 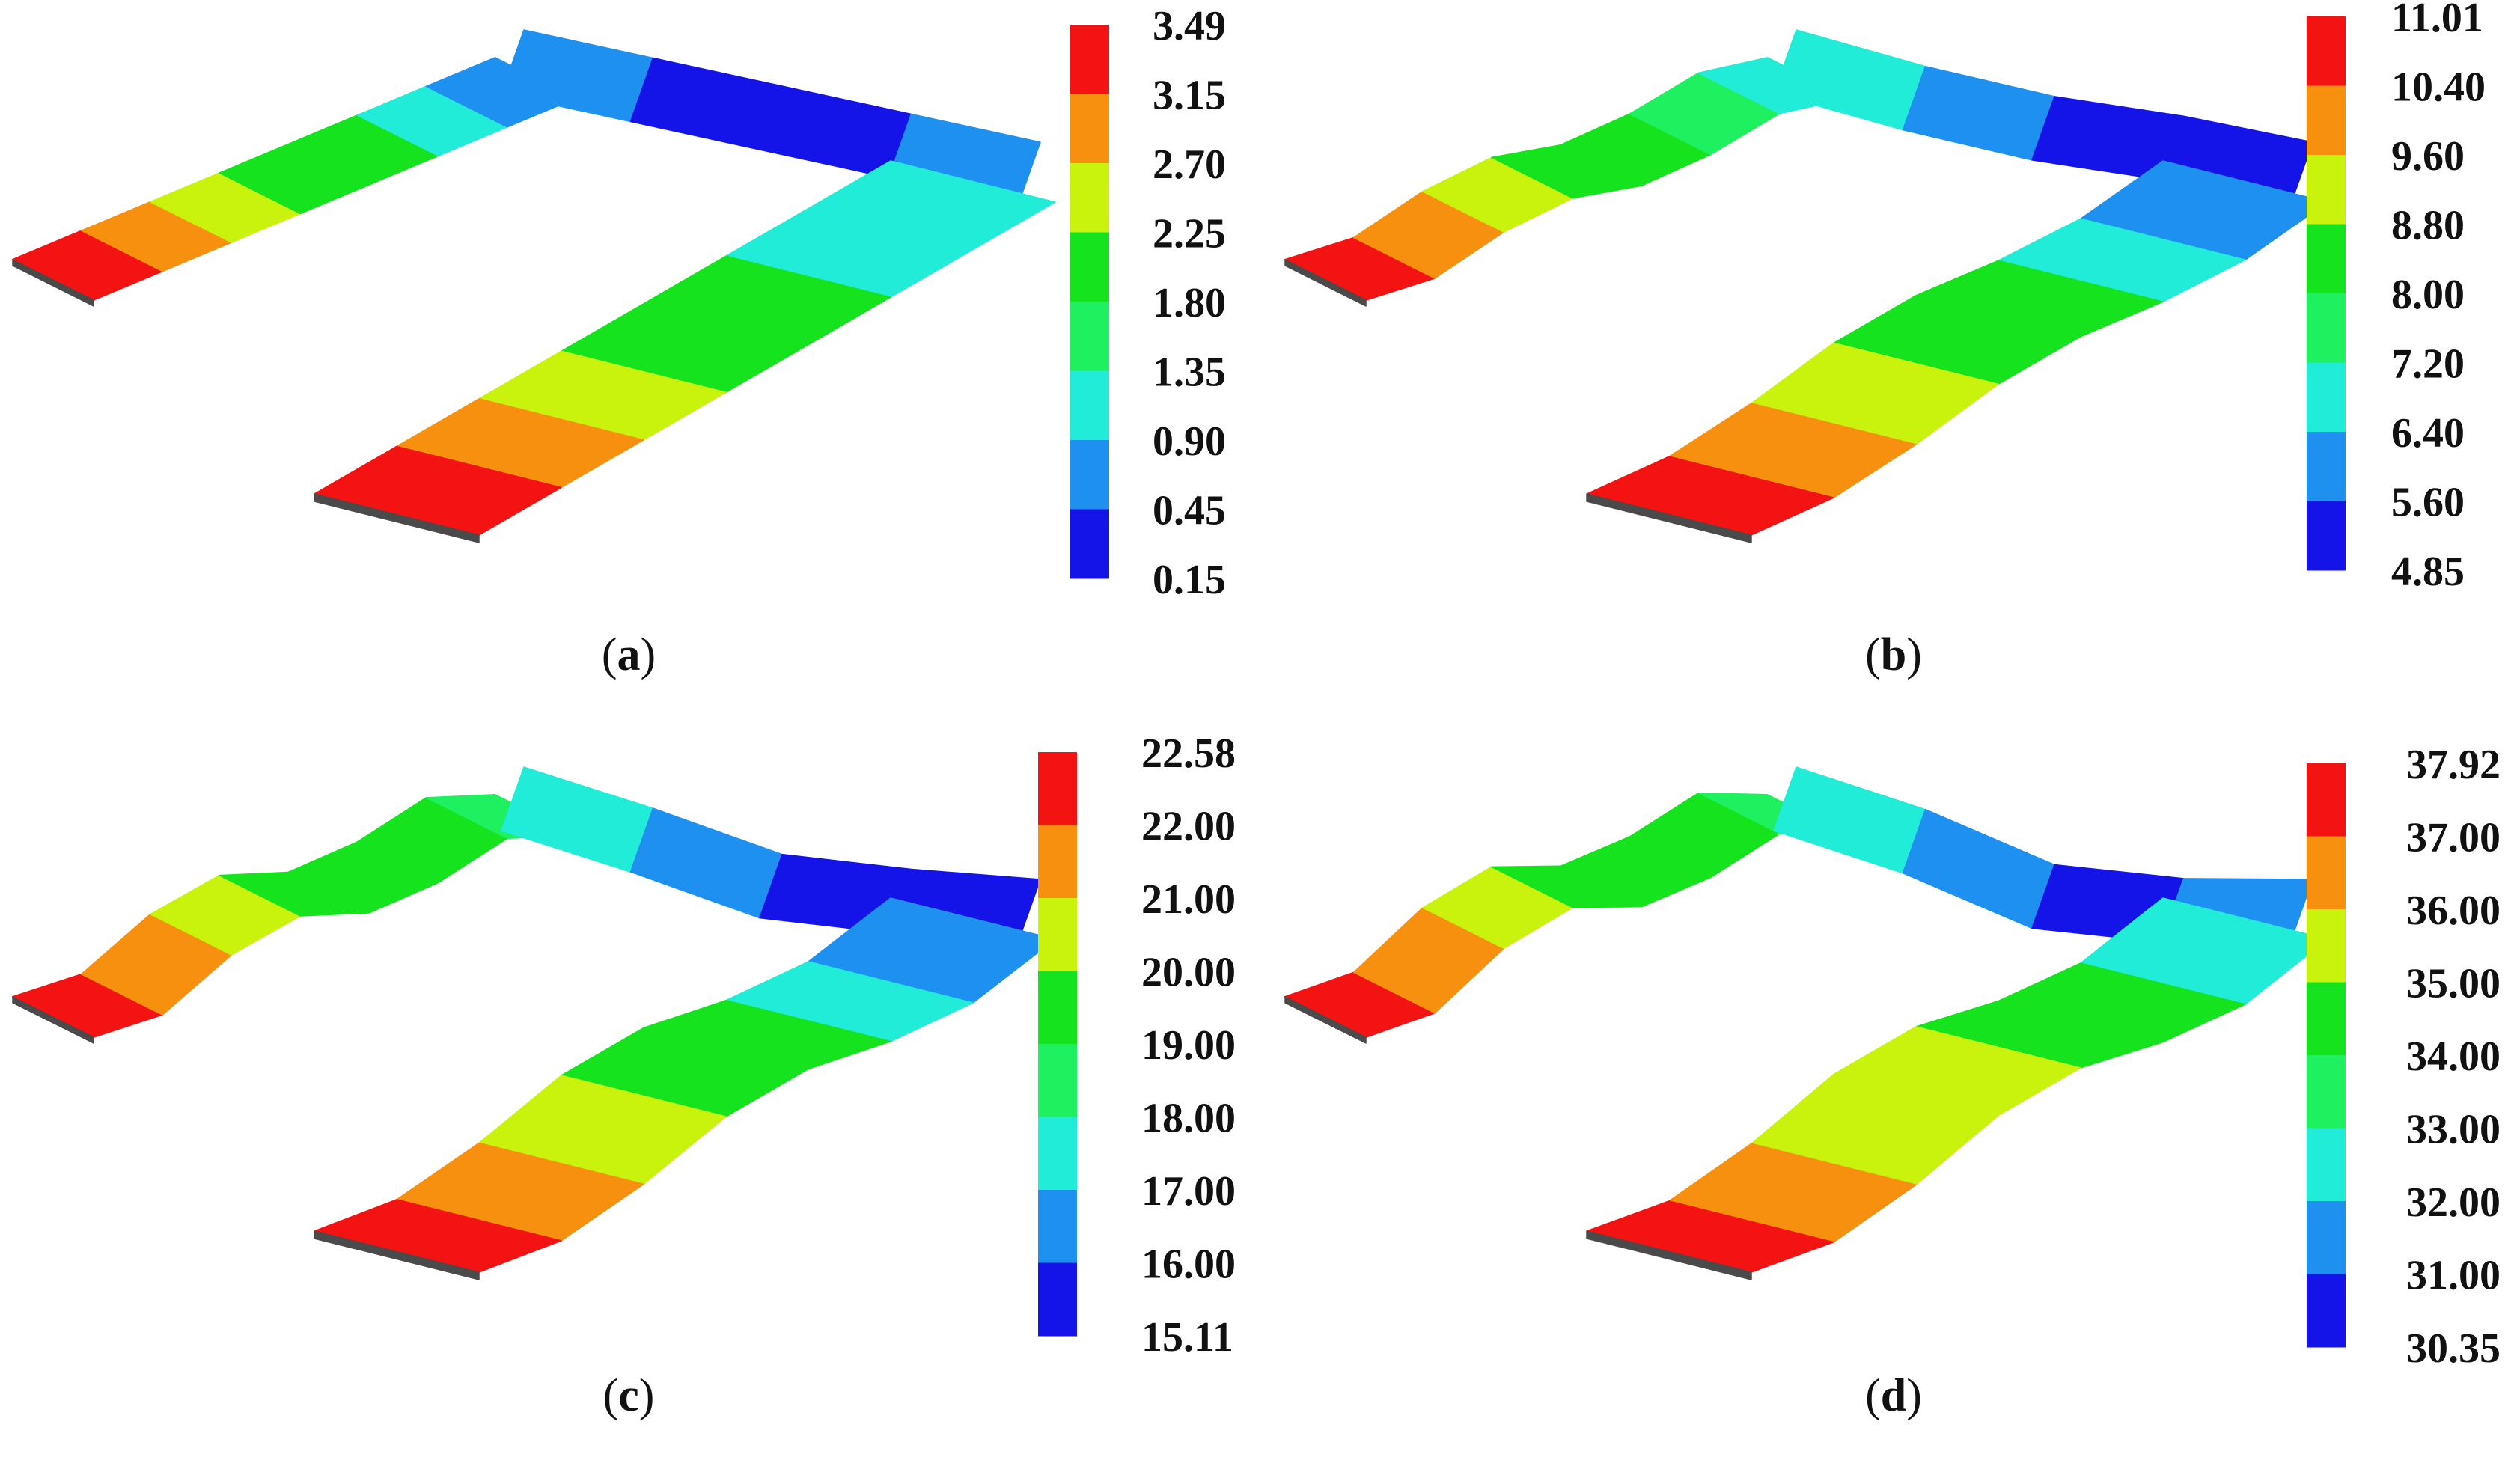 I want to click on legend-label: 36.00, so click(x=2453, y=911).